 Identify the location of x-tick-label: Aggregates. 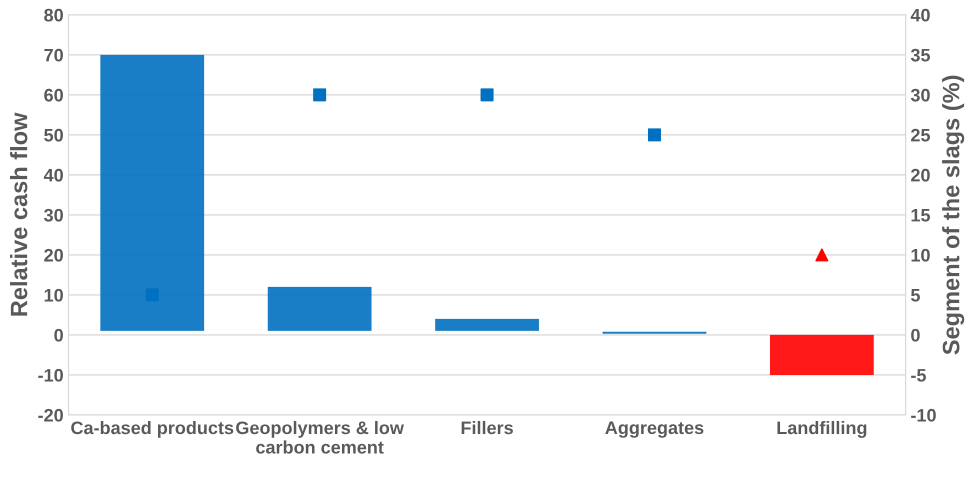
(654, 430).